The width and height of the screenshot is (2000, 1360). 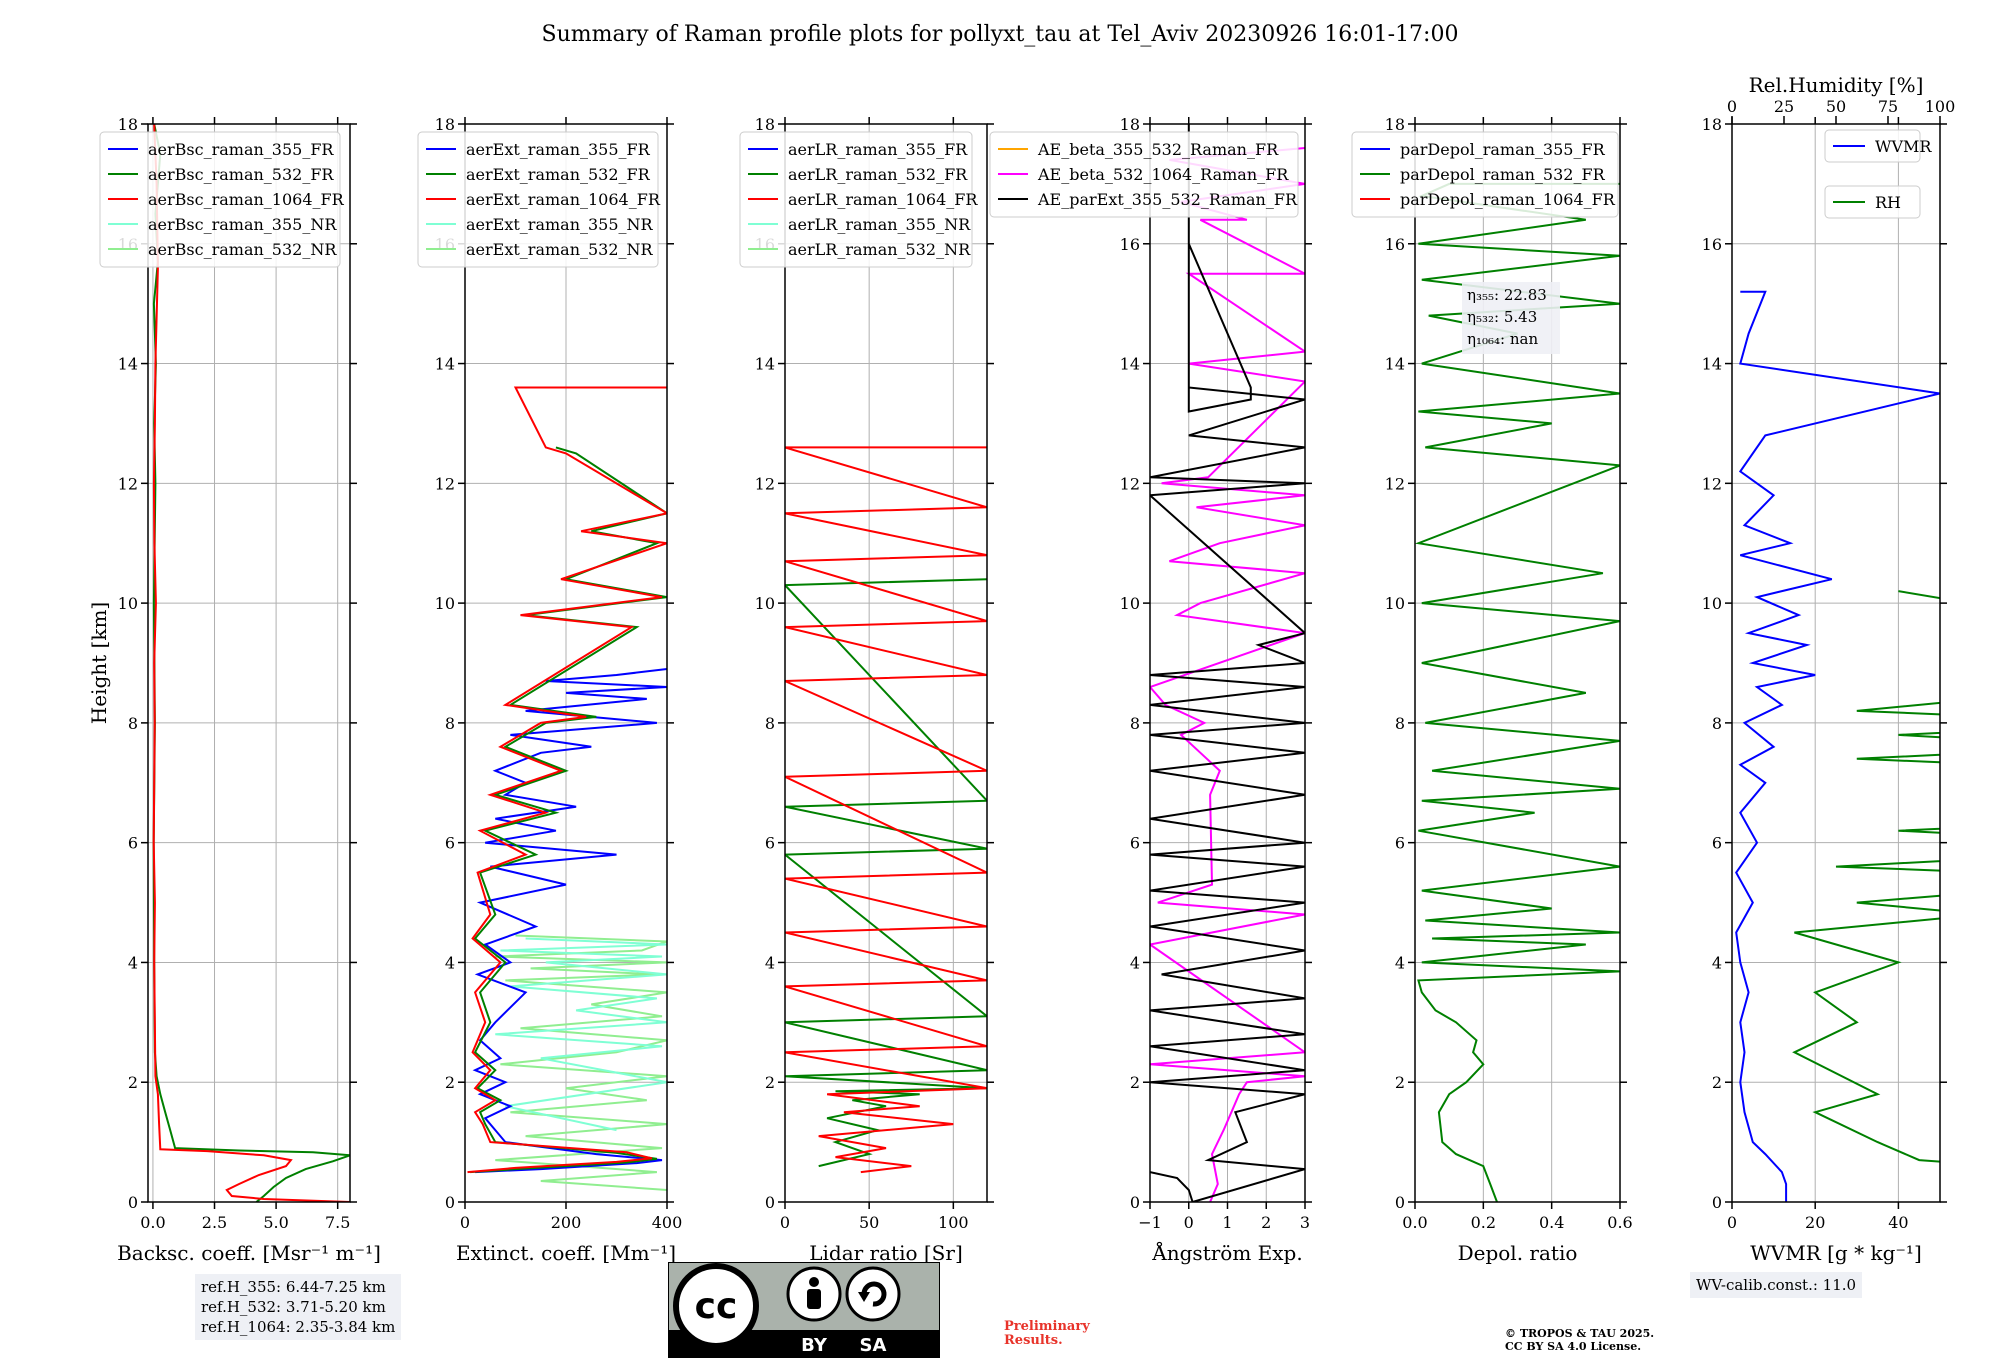 I want to click on xtick-label-lr-2: 100, so click(x=953, y=1222).